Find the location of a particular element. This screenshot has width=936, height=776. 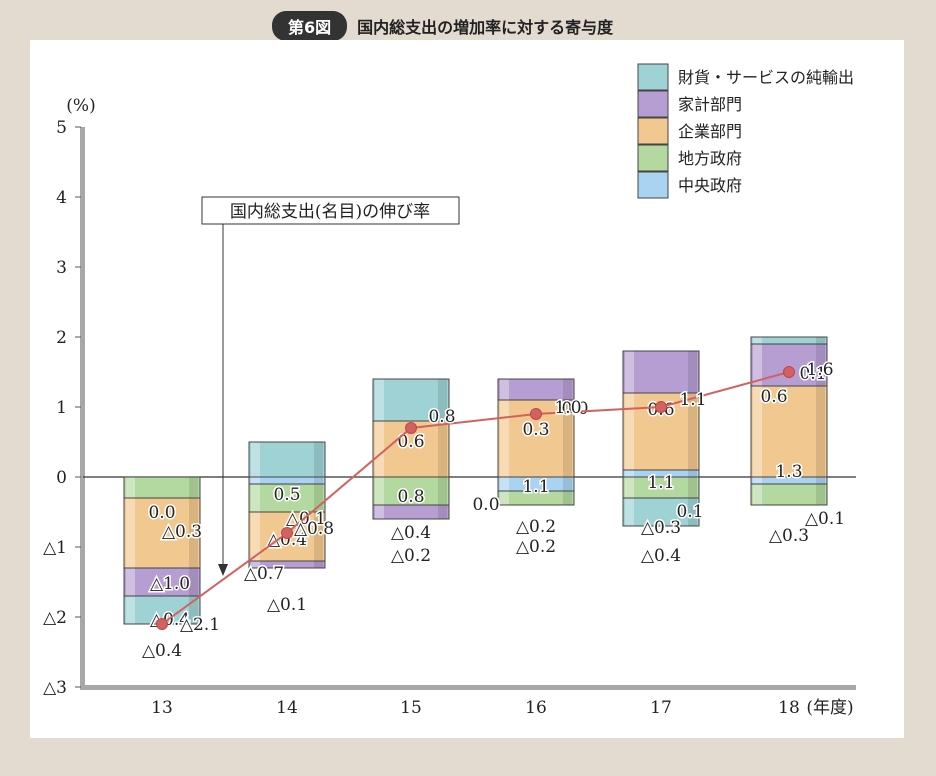

segment-value-label: 1.3 is located at coordinates (788, 472).